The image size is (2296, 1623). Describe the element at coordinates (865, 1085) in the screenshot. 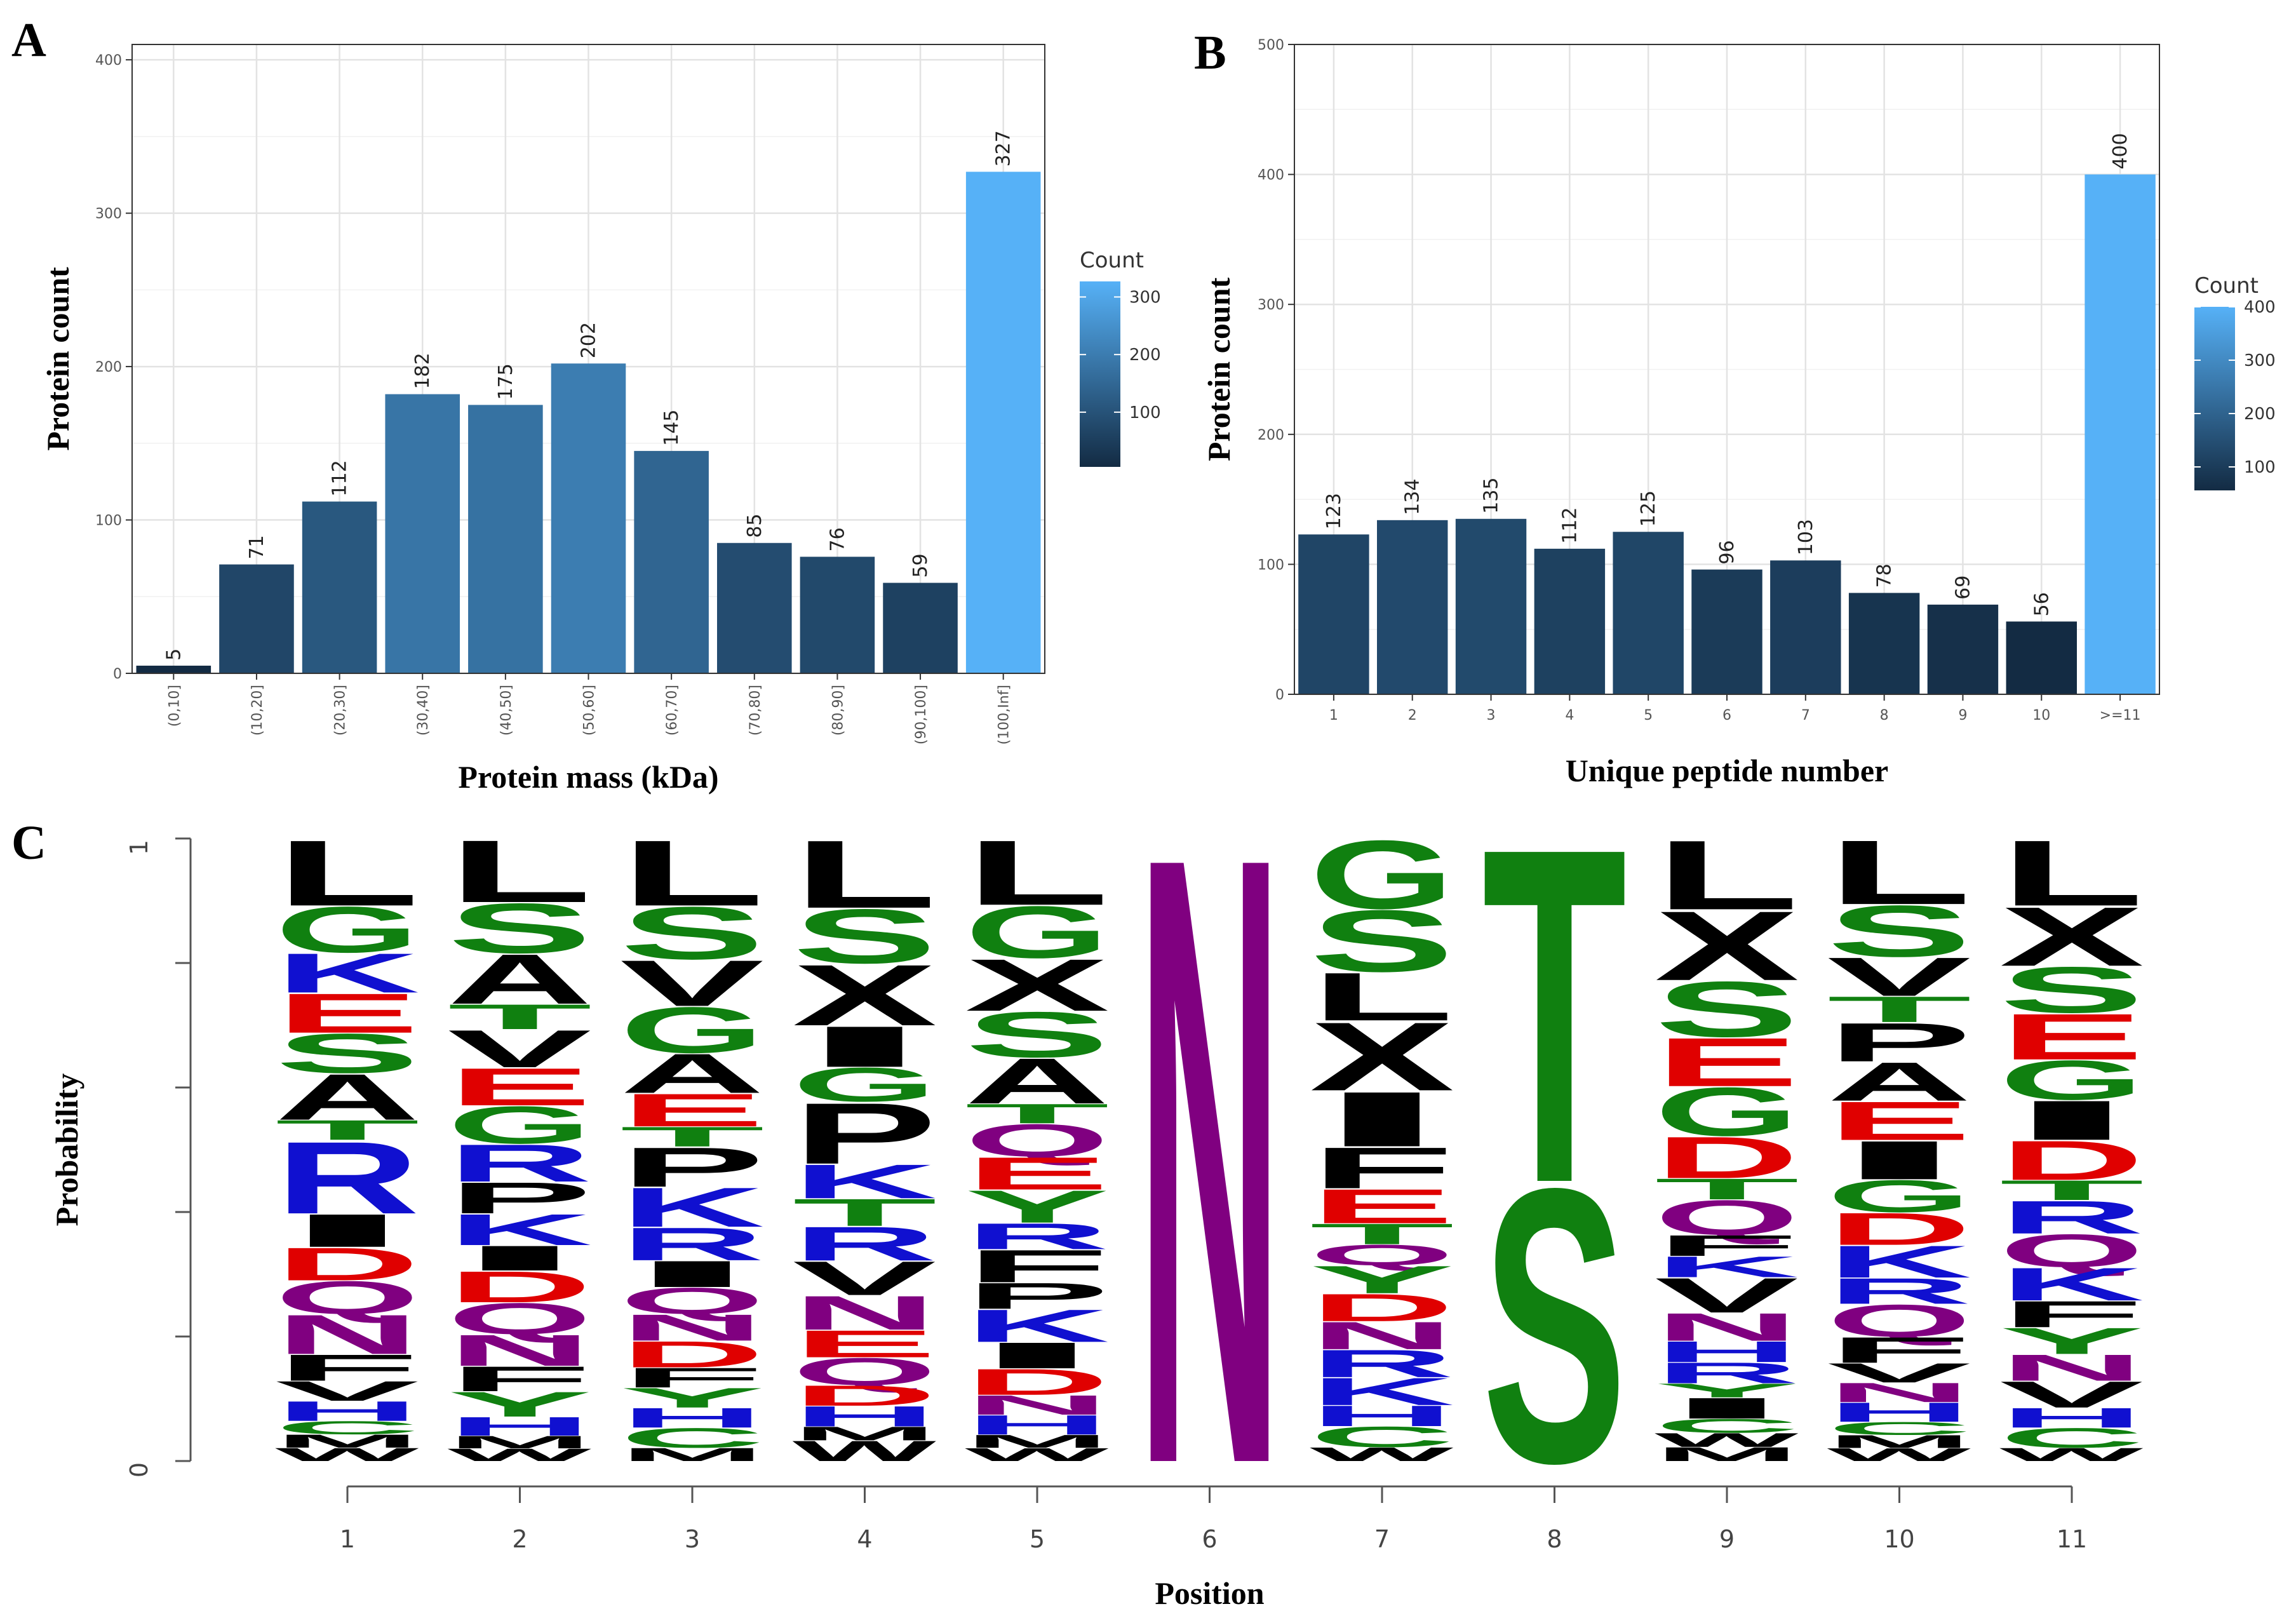

I see `logo-letter-pos4-G: G` at that location.